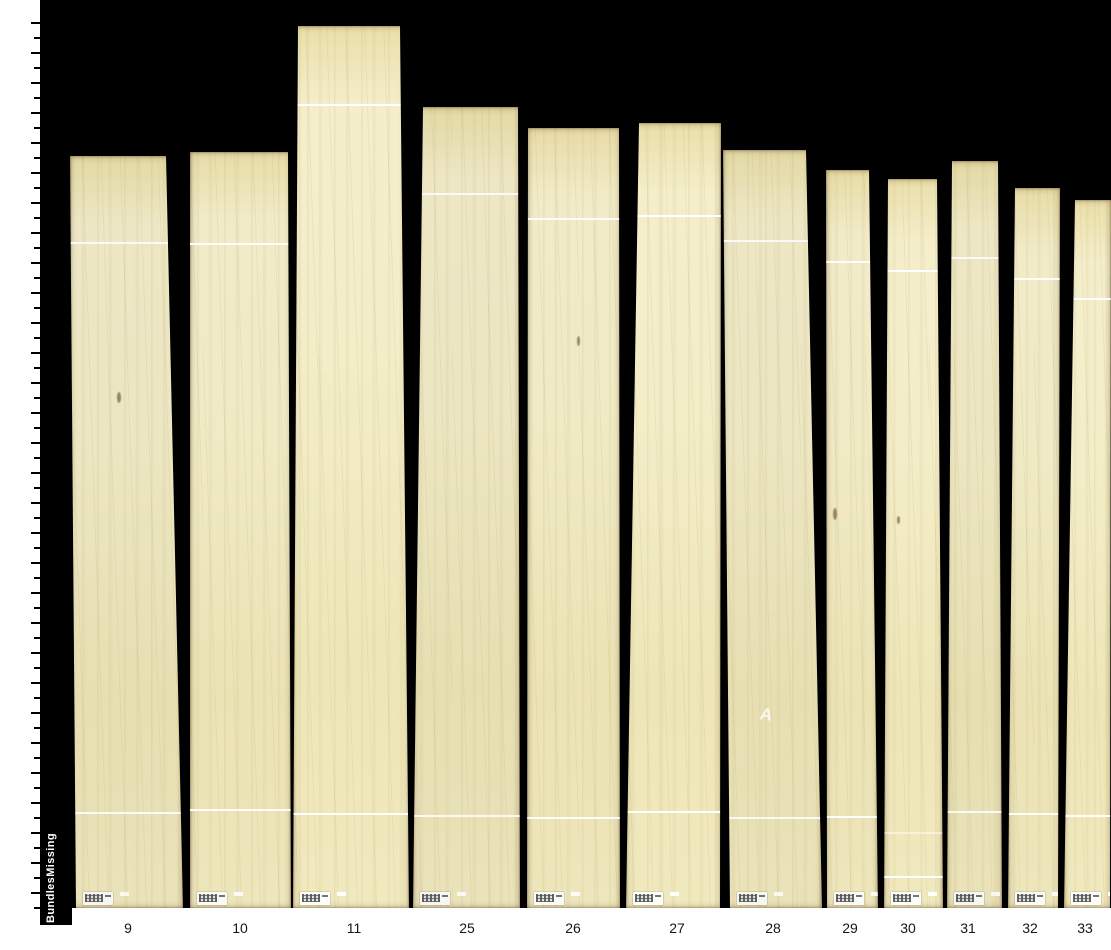 The image size is (1111, 950). Describe the element at coordinates (677, 928) in the screenshot. I see `bundle-number-label-27: 27` at that location.